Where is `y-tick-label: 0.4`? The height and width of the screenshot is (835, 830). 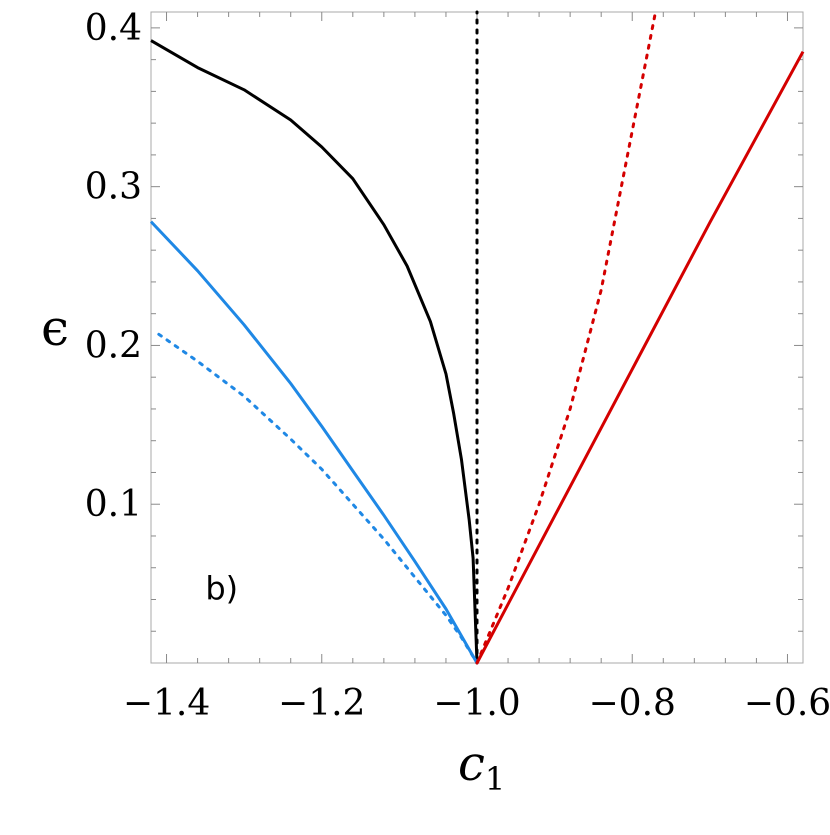
y-tick-label: 0.4 is located at coordinates (113, 28).